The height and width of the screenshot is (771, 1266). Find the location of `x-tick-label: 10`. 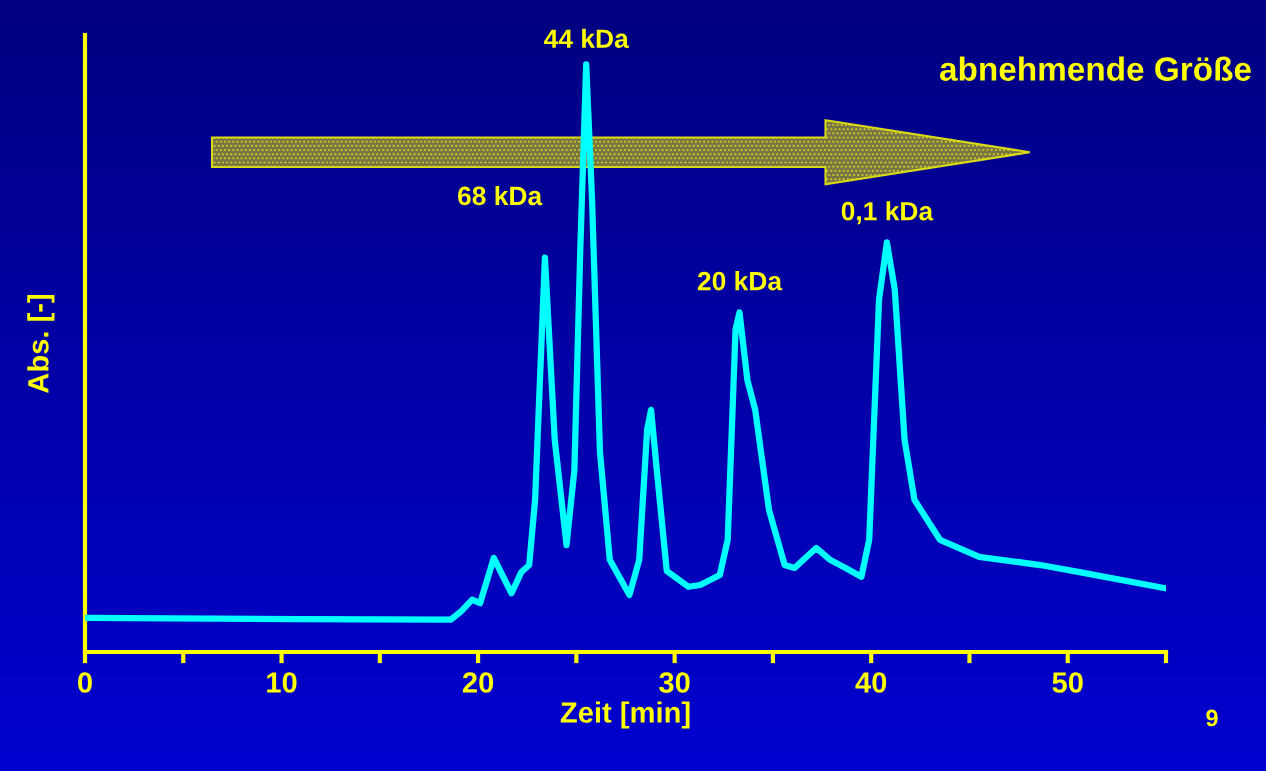

x-tick-label: 10 is located at coordinates (282, 682).